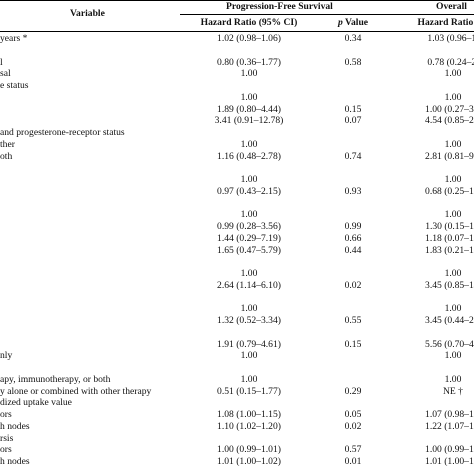 Image resolution: width=474 pixels, height=474 pixels. What do you see at coordinates (449, 109) in the screenshot?
I see `row-overall-hr: 1.00 (0.27–3.7` at bounding box center [449, 109].